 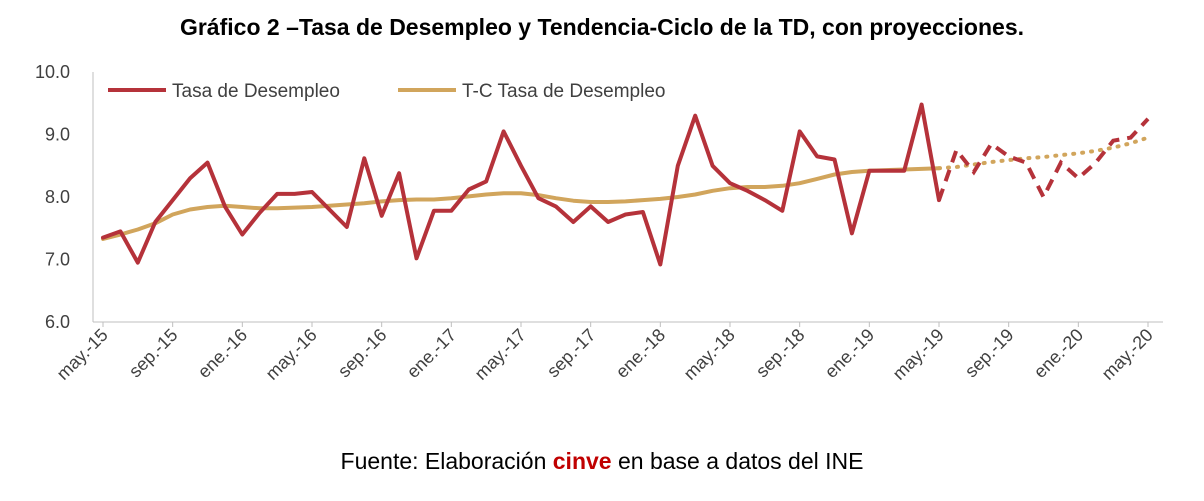 I want to click on x-tick-label: sep.-15, so click(x=153, y=353).